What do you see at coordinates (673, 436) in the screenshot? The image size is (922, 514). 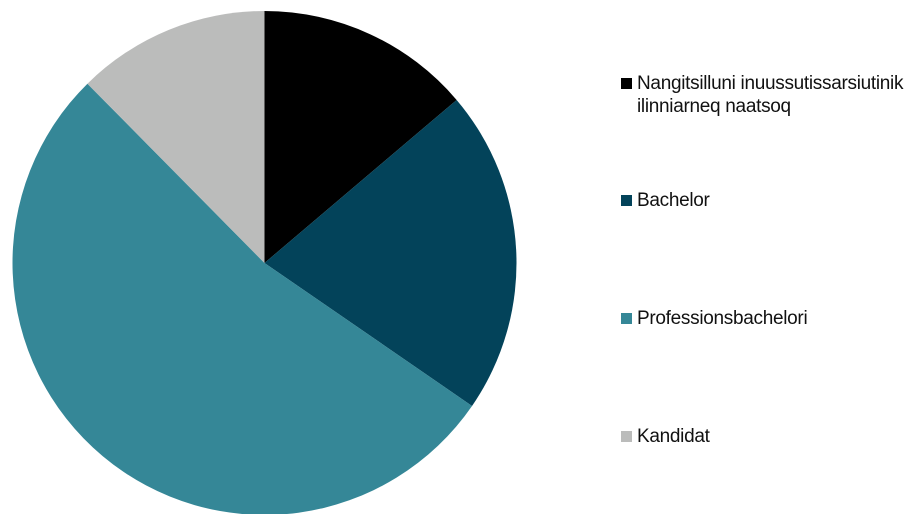 I see `legend-label-4: Kandidat` at bounding box center [673, 436].